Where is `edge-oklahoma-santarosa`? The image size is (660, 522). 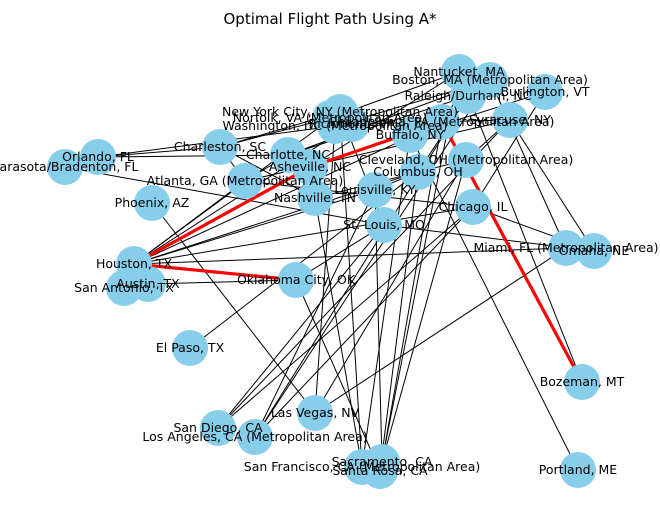 edge-oklahoma-santarosa is located at coordinates (338, 375).